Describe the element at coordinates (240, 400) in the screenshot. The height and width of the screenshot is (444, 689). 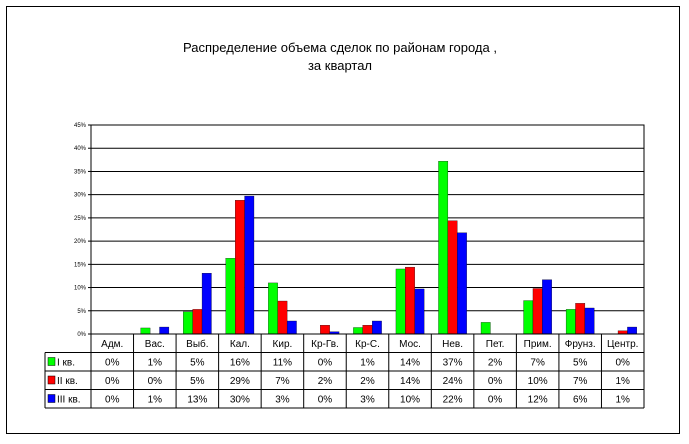
I see `data-label: 30%` at that location.